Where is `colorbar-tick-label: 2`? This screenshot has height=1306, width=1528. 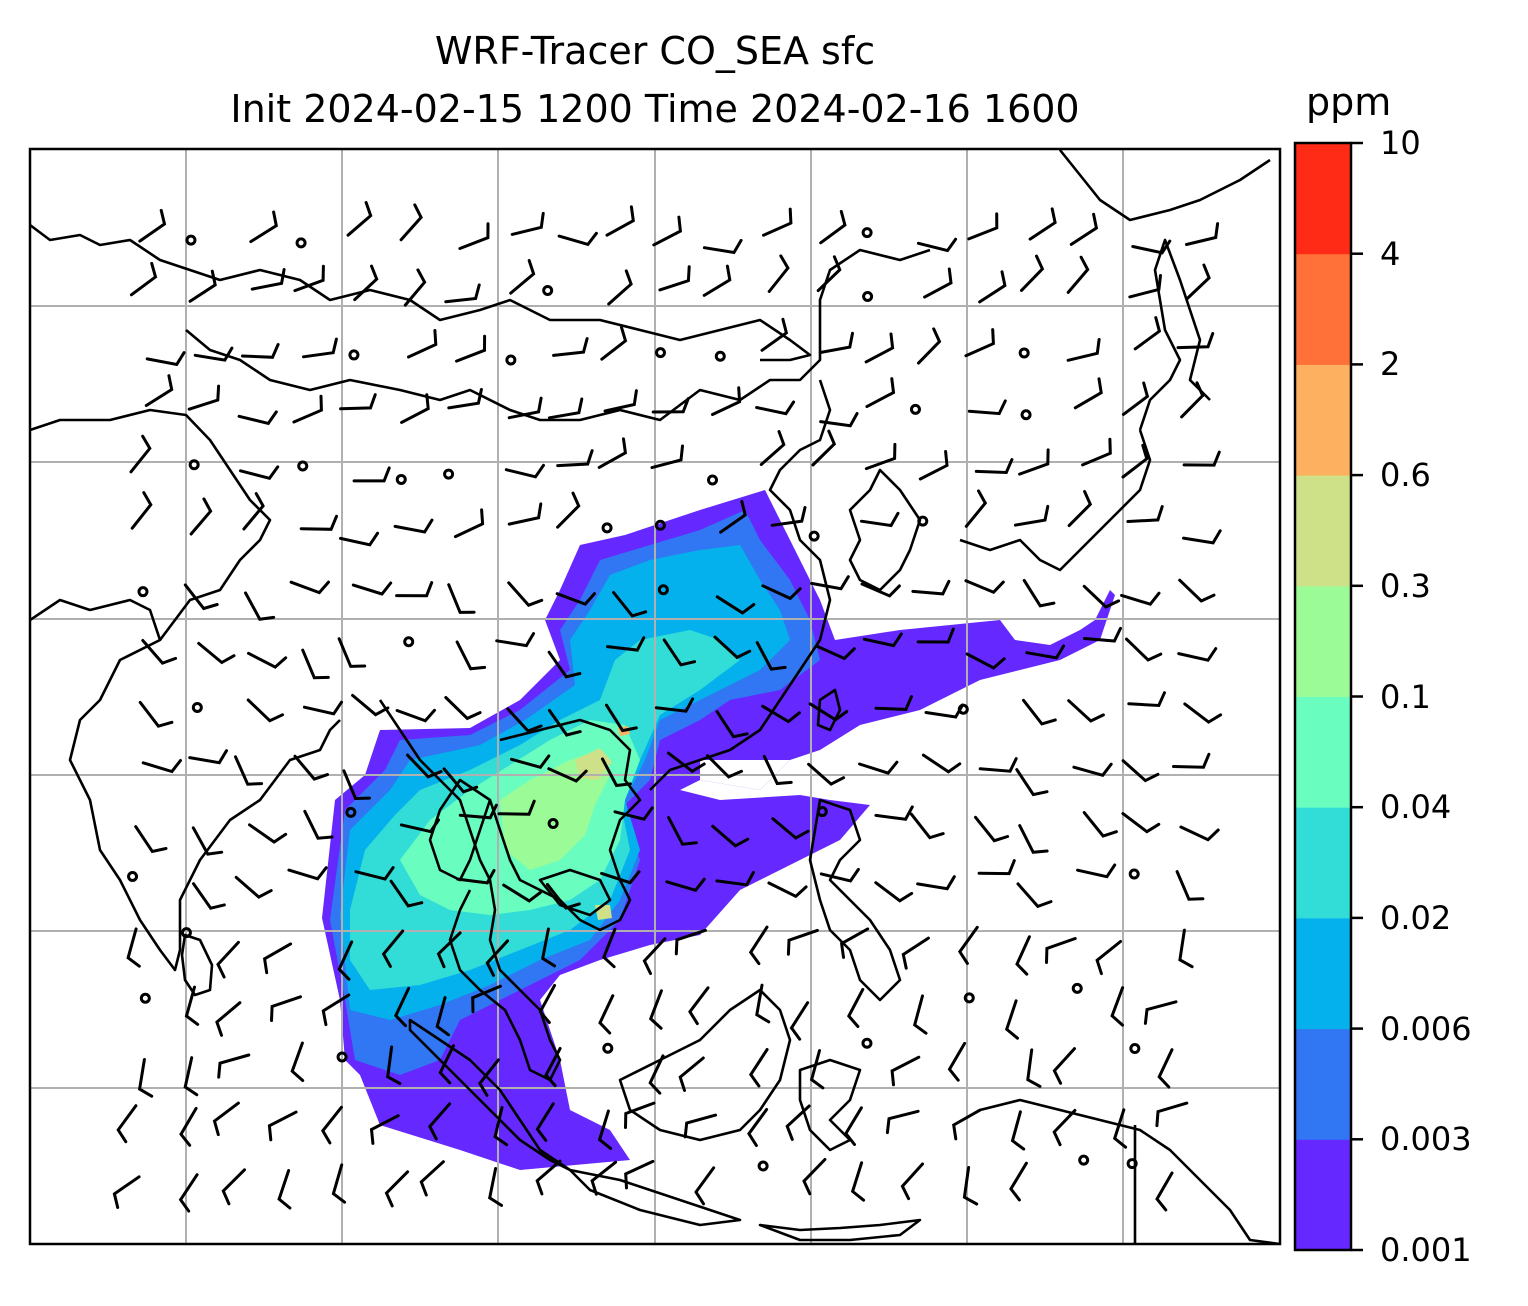
colorbar-tick-label: 2 is located at coordinates (1390, 364).